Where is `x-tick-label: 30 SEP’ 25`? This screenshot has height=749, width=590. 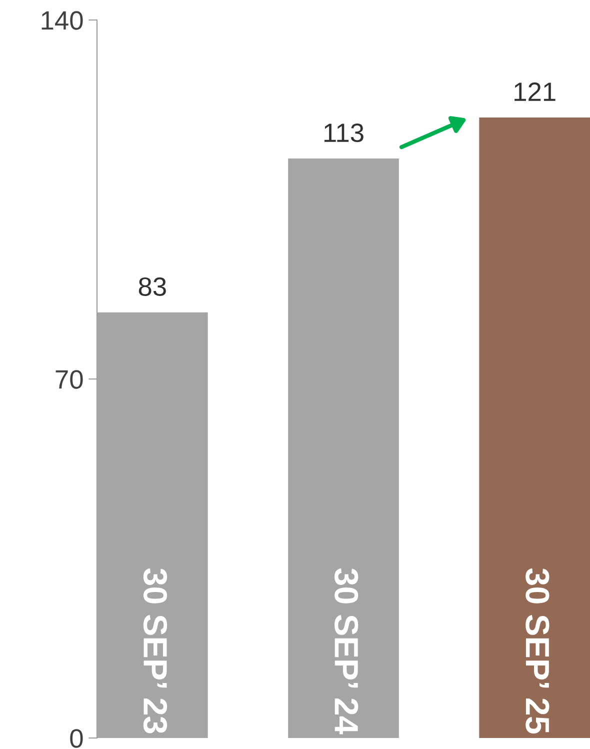
x-tick-label: 30 SEP’ 25 is located at coordinates (538, 651).